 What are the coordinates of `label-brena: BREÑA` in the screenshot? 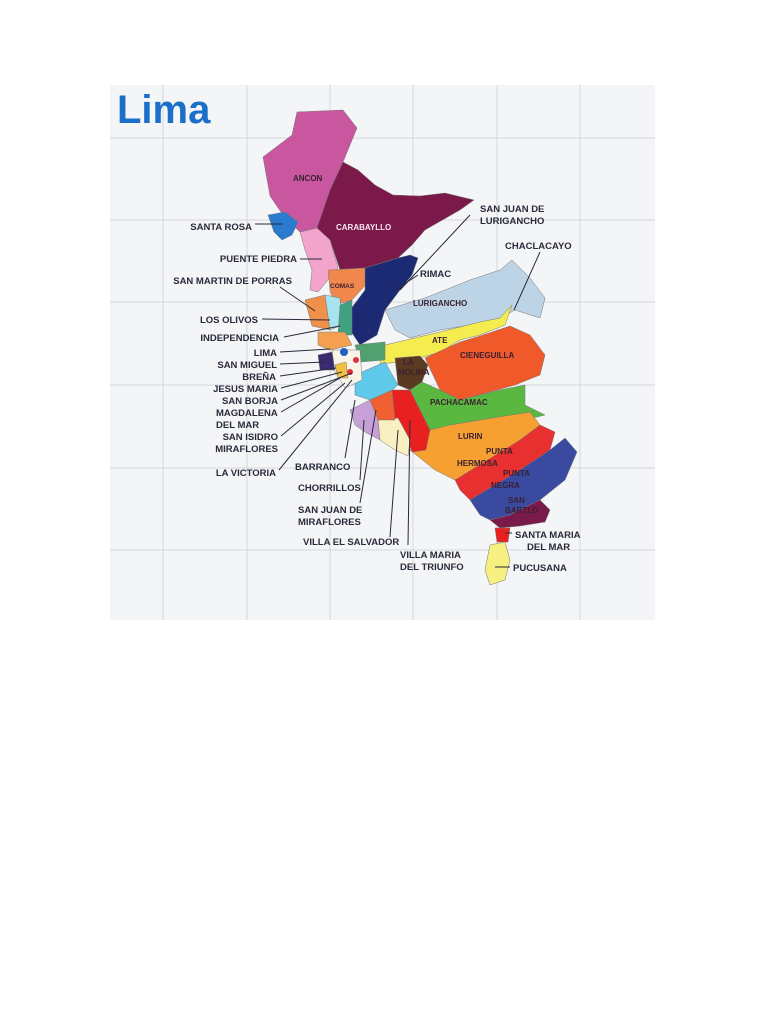 It's located at (259, 377).